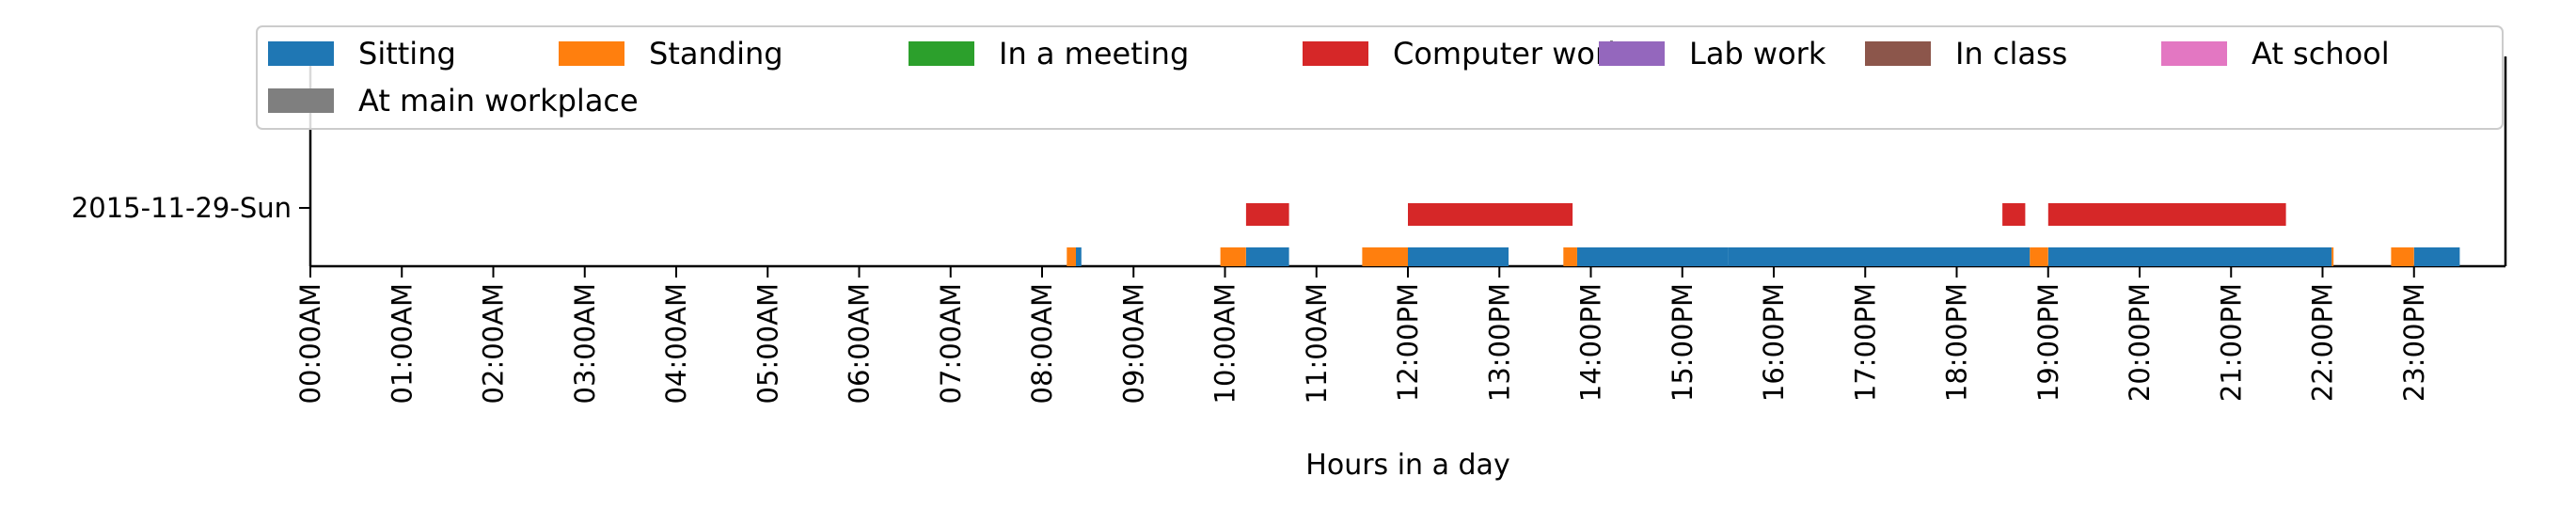 The image size is (2576, 508). Describe the element at coordinates (1774, 343) in the screenshot. I see `x-tick-label: 16:00PM` at that location.